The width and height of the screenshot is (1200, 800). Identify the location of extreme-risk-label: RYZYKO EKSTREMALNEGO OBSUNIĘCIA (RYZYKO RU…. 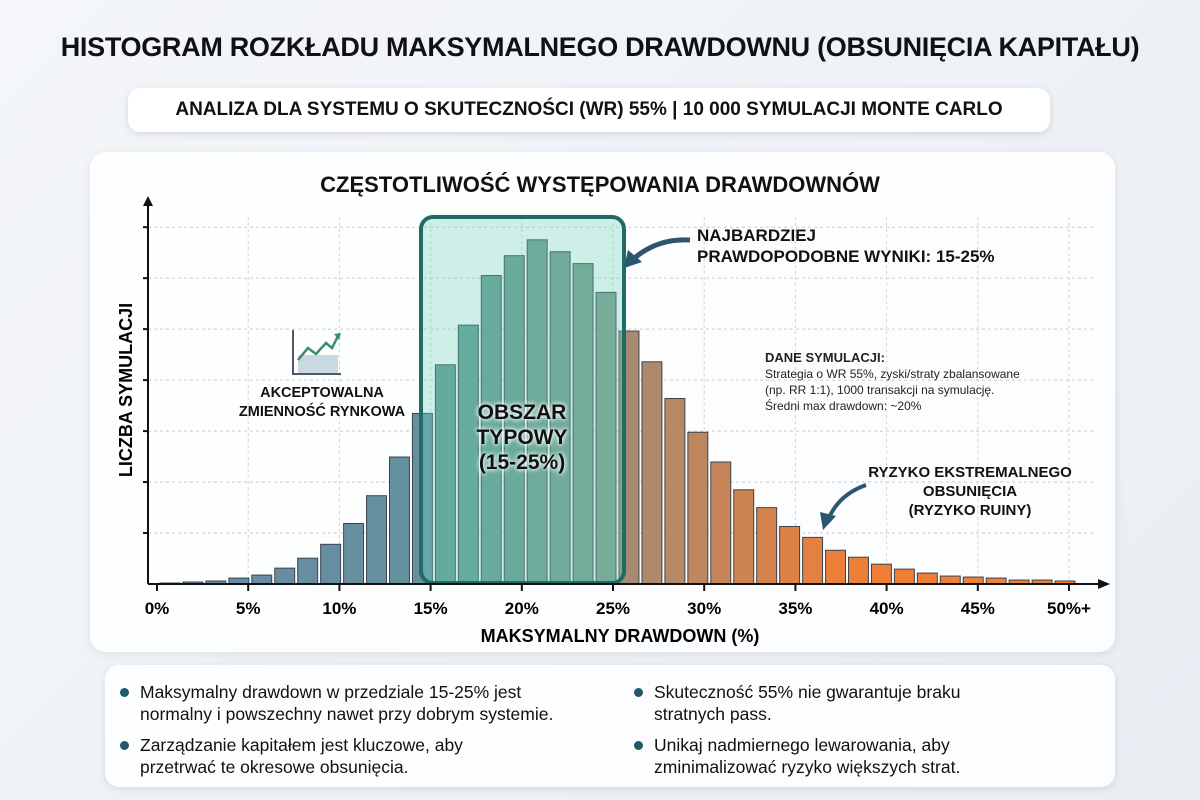
(970, 491).